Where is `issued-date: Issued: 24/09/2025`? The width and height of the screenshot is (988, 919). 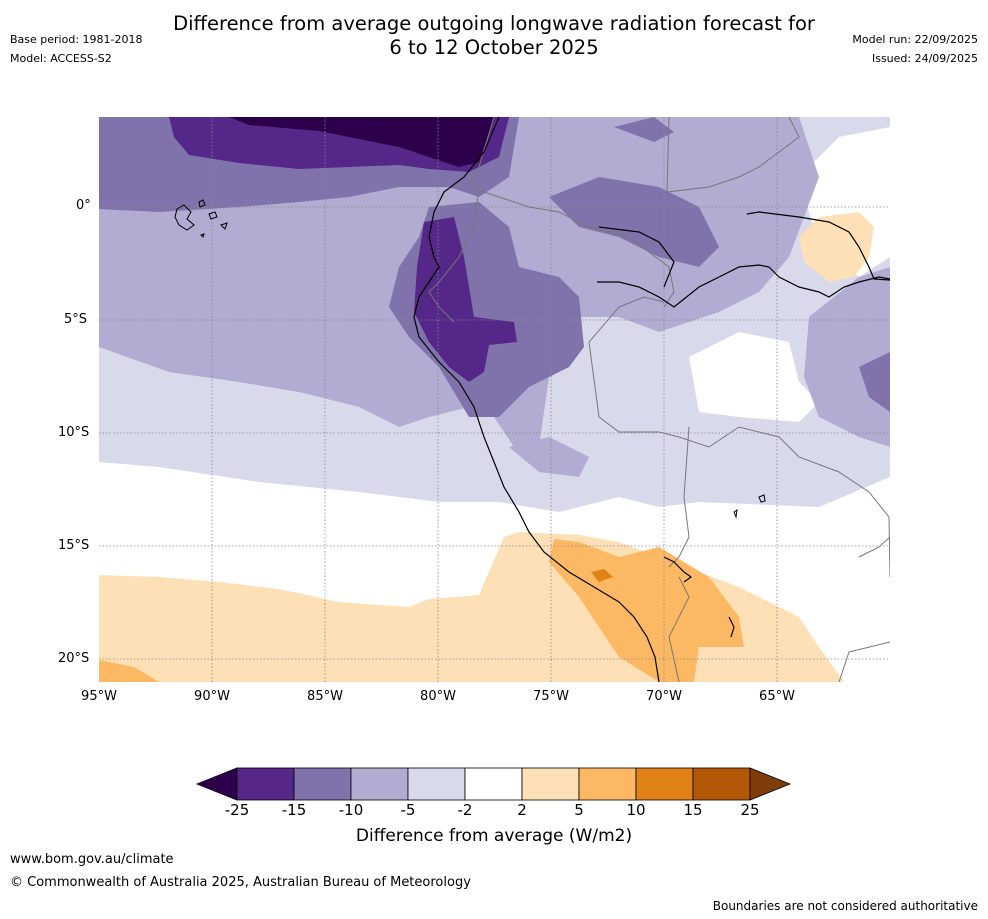 issued-date: Issued: 24/09/2025 is located at coordinates (924, 58).